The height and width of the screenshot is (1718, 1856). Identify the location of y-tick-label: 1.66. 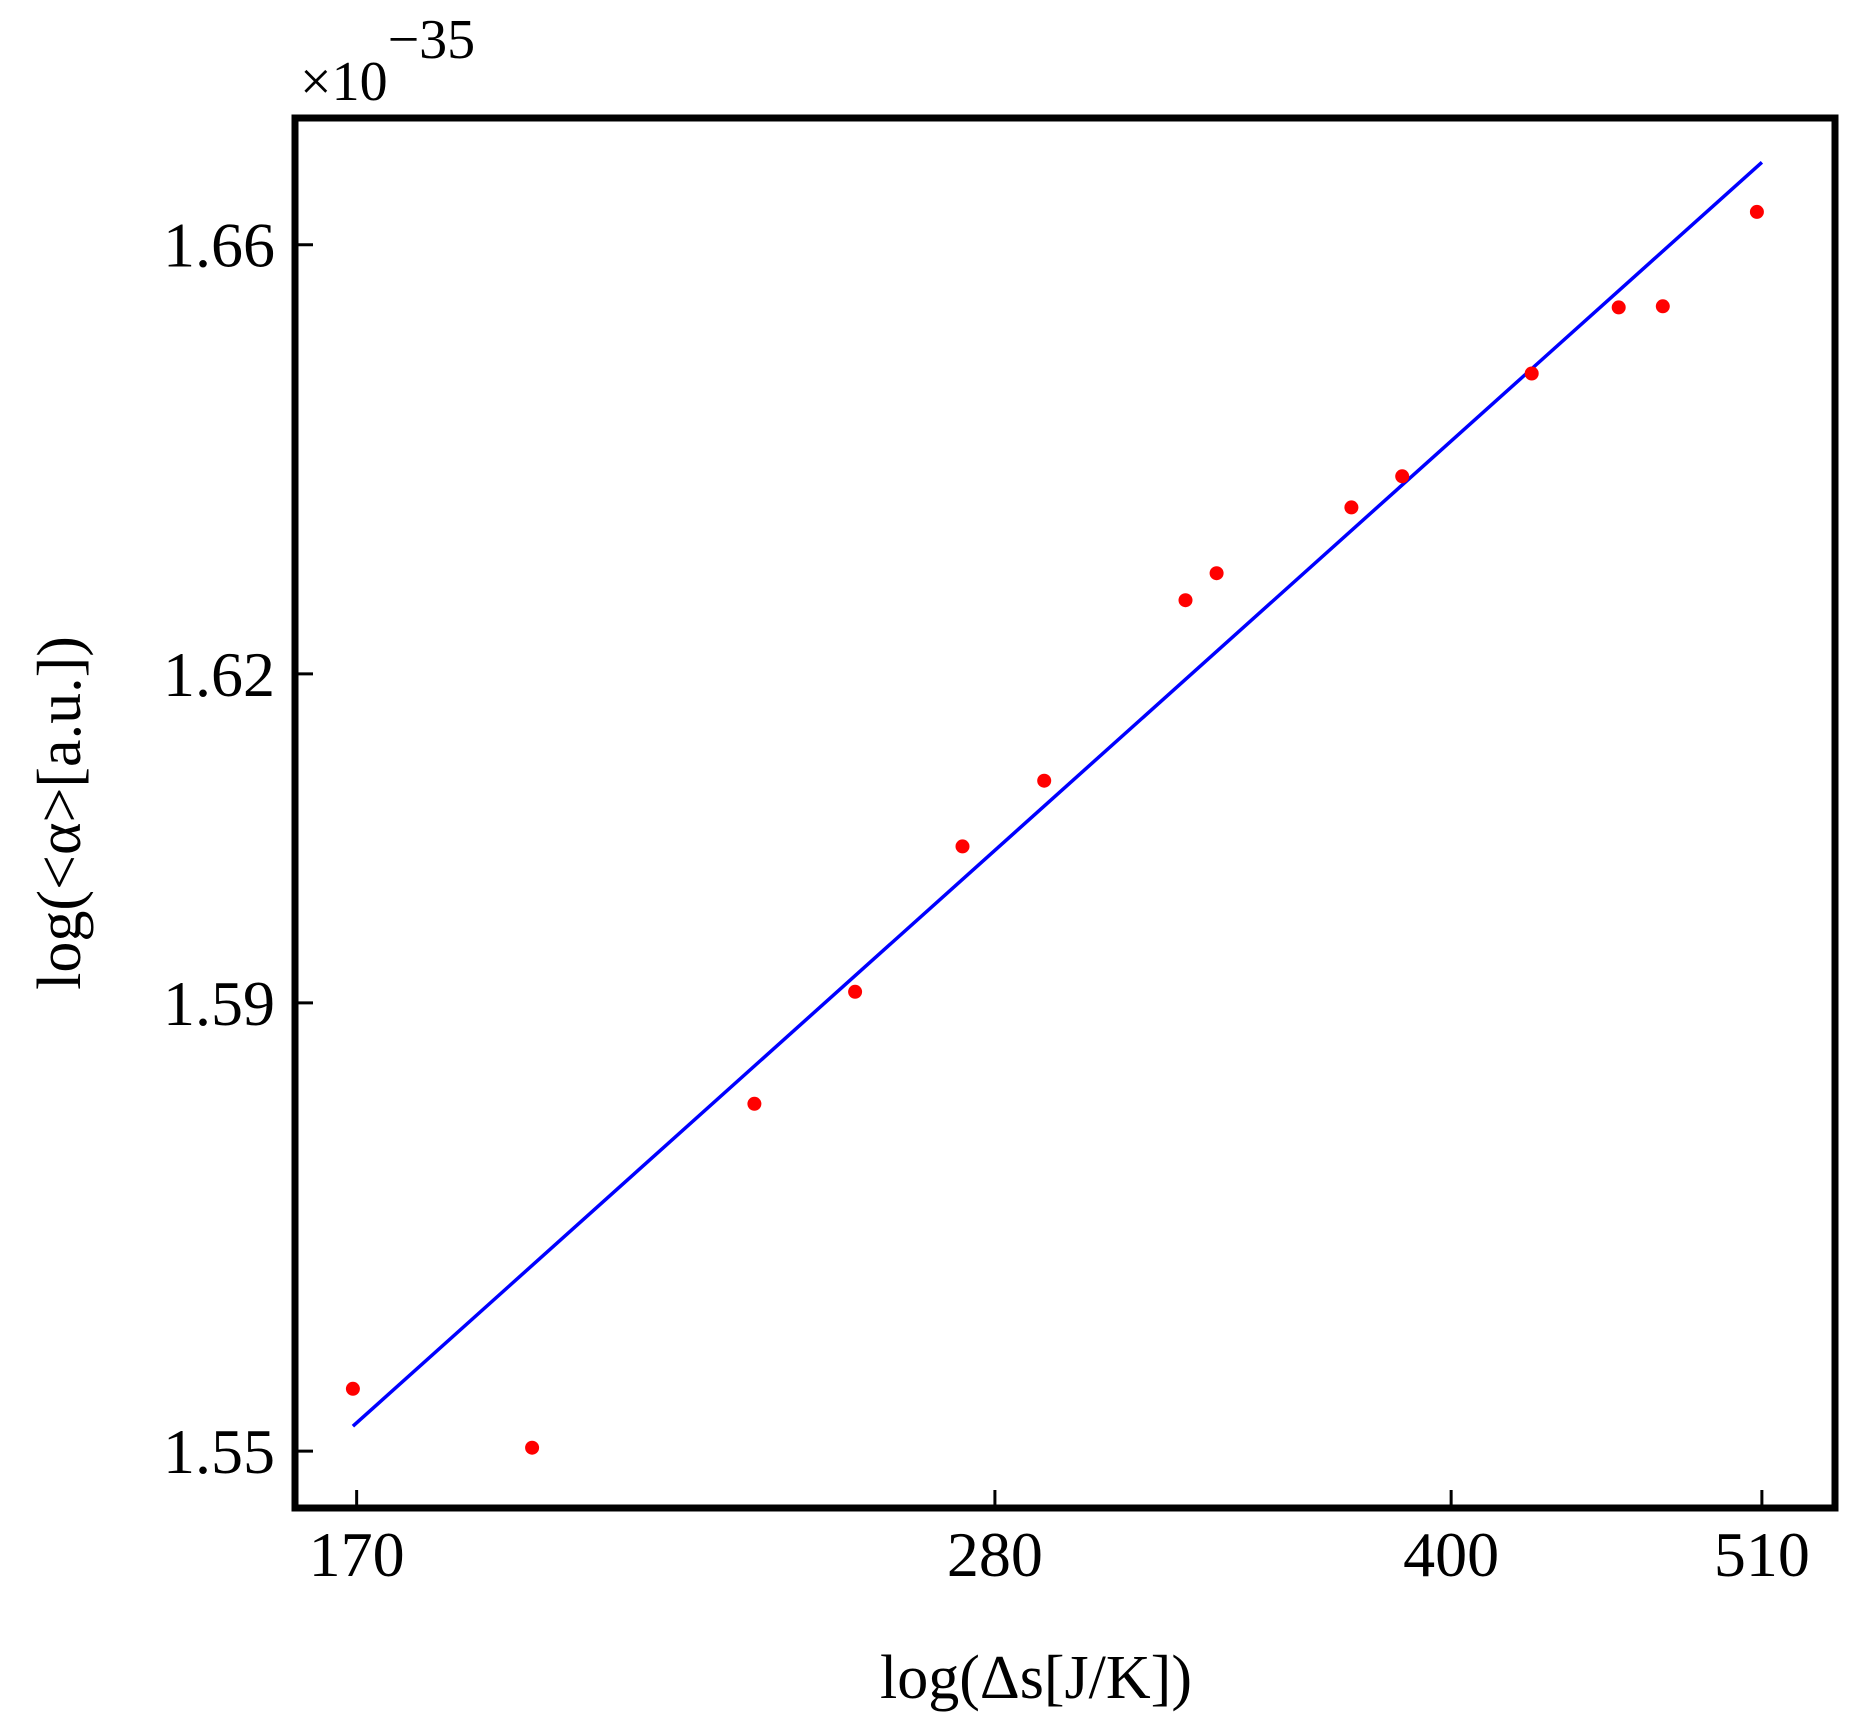
(219, 245).